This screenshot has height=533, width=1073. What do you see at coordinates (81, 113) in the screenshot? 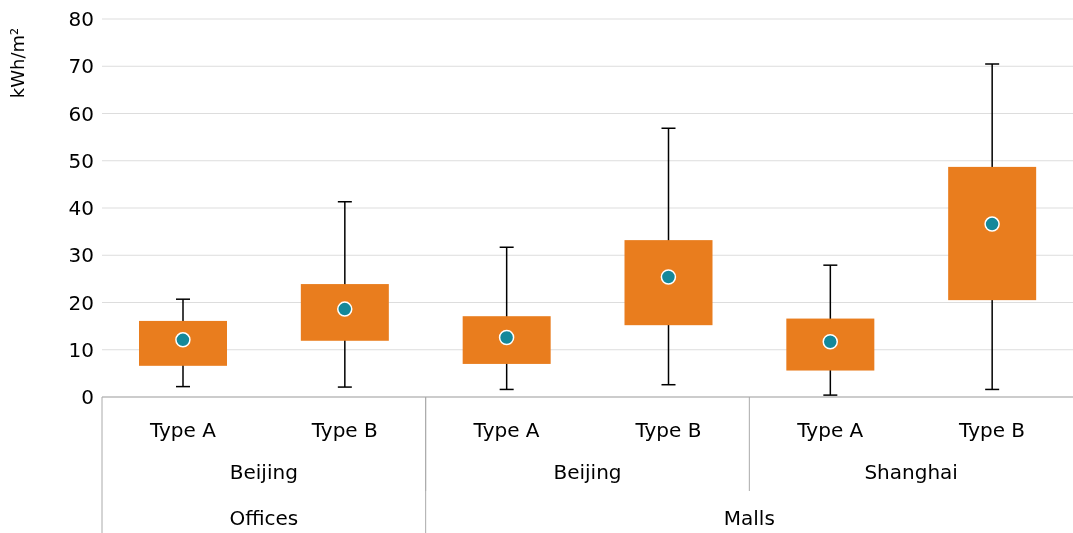
I see `y-tick-label: 60` at bounding box center [81, 113].